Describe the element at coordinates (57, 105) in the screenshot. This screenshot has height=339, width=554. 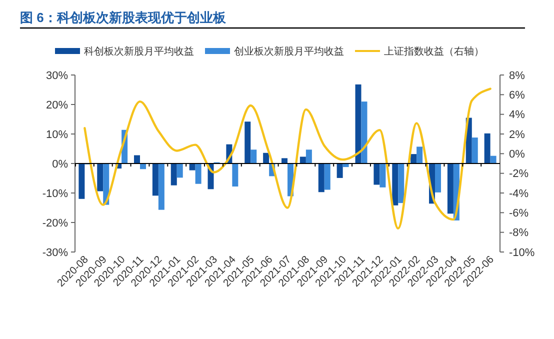
I see `y-tick-label: 20%` at that location.